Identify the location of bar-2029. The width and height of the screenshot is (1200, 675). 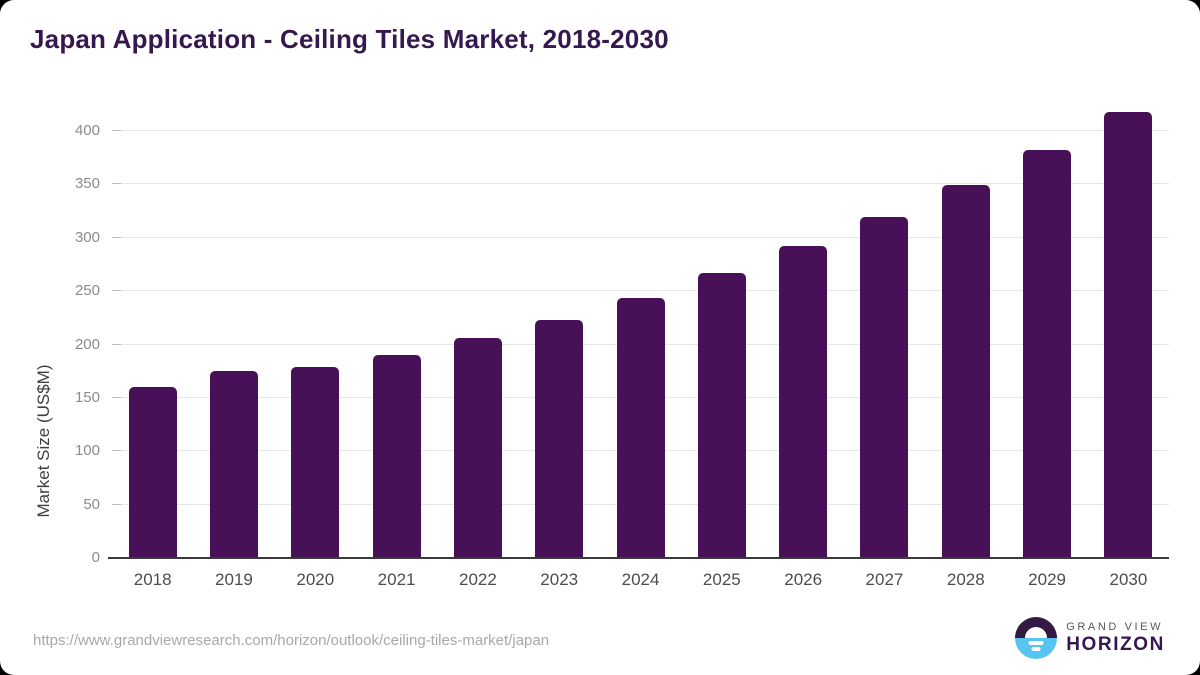
(1047, 354).